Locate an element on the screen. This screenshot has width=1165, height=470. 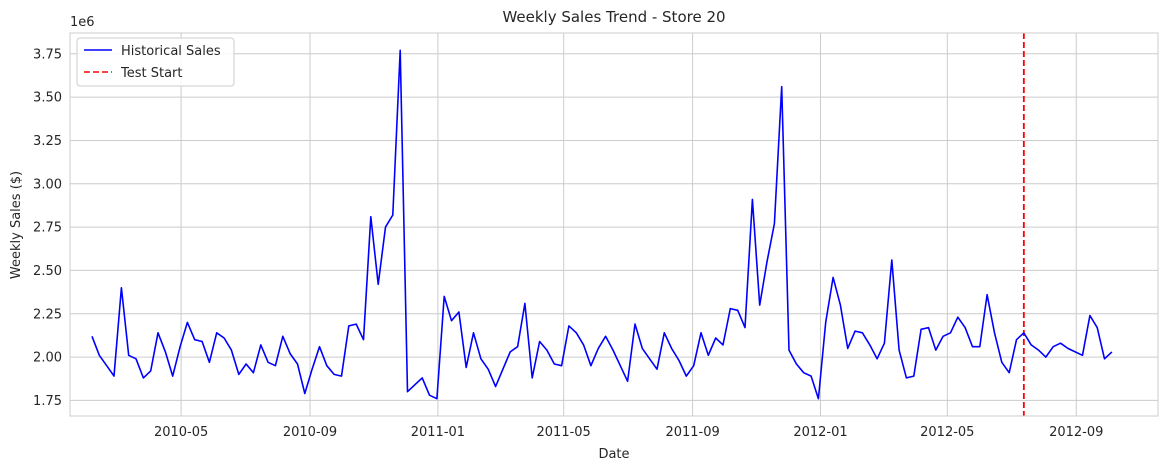
chart-title: Weekly Sales Trend - Store 20 is located at coordinates (613, 17).